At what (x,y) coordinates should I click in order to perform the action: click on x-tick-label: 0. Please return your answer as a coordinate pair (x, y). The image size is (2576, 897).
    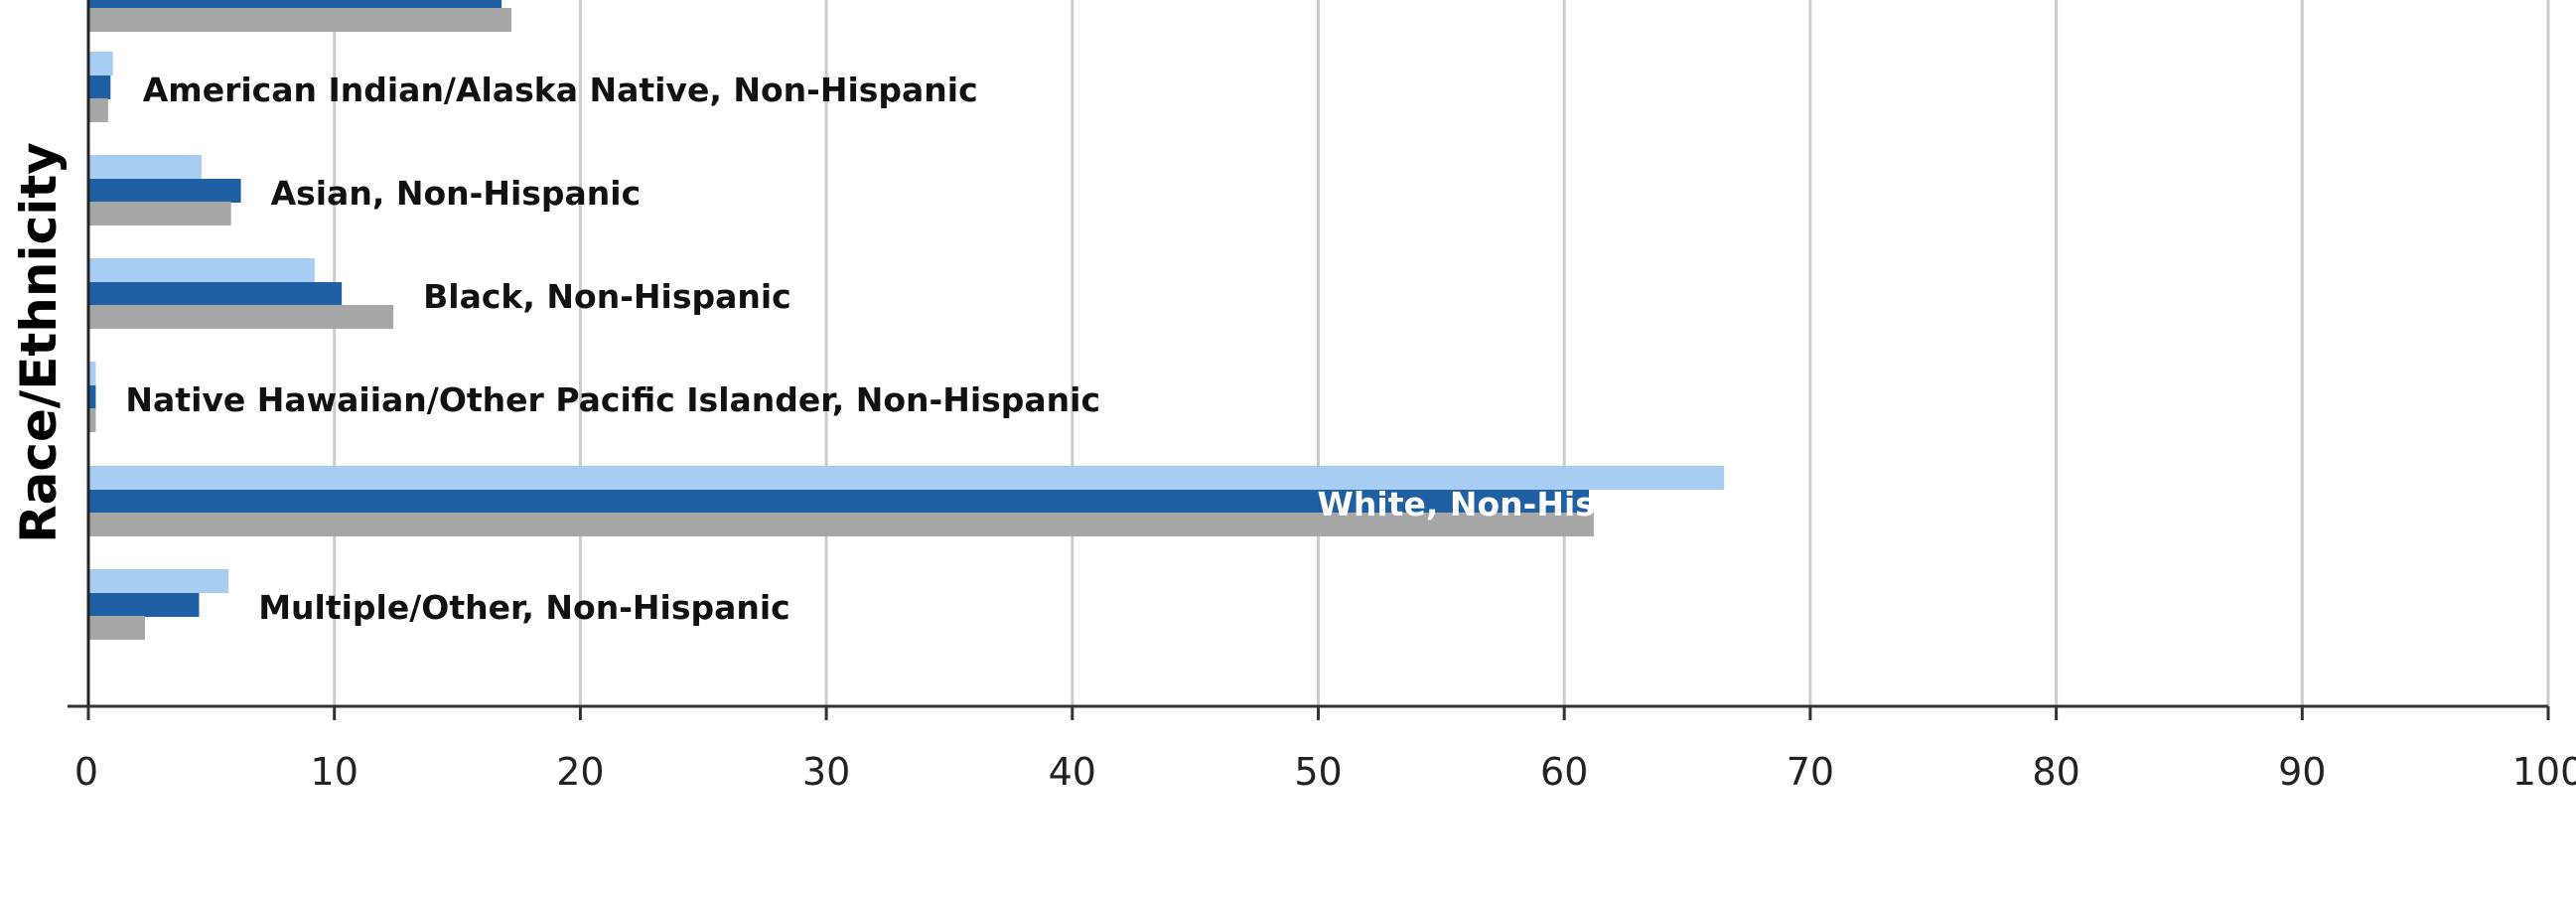
    Looking at the image, I should click on (86, 772).